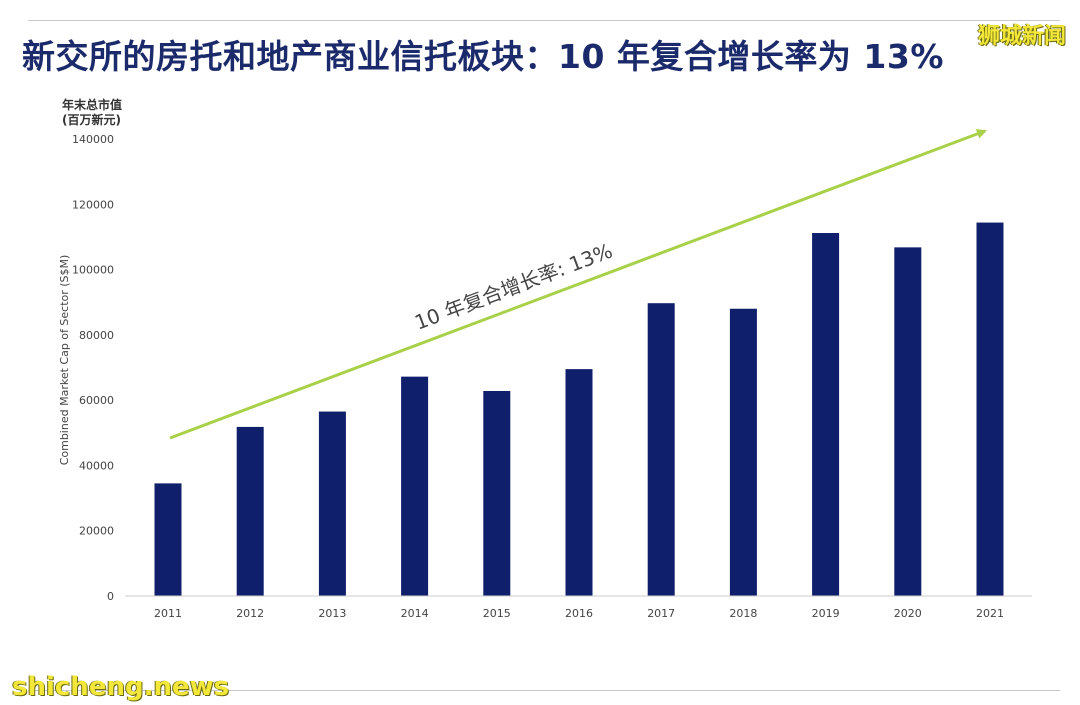 The height and width of the screenshot is (705, 1080). Describe the element at coordinates (93, 270) in the screenshot. I see `y-tick-label: 100000` at that location.